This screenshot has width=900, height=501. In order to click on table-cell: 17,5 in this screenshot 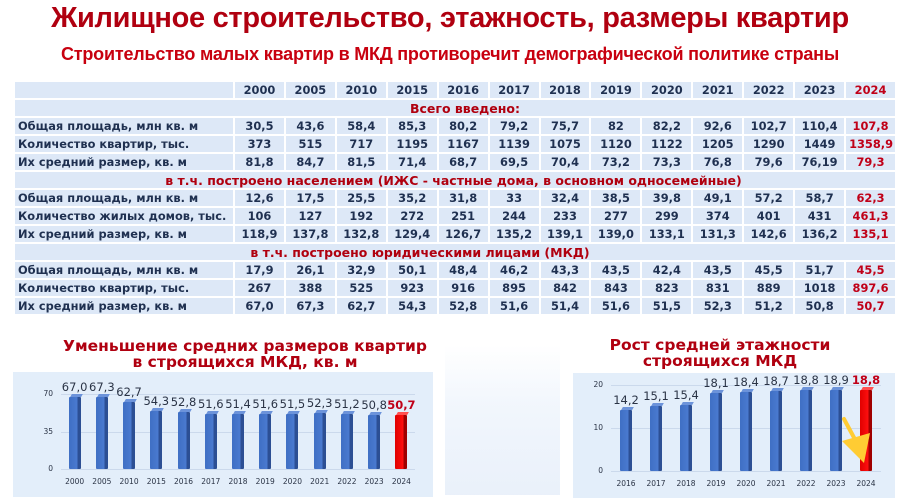, I will do `click(310, 198)`.